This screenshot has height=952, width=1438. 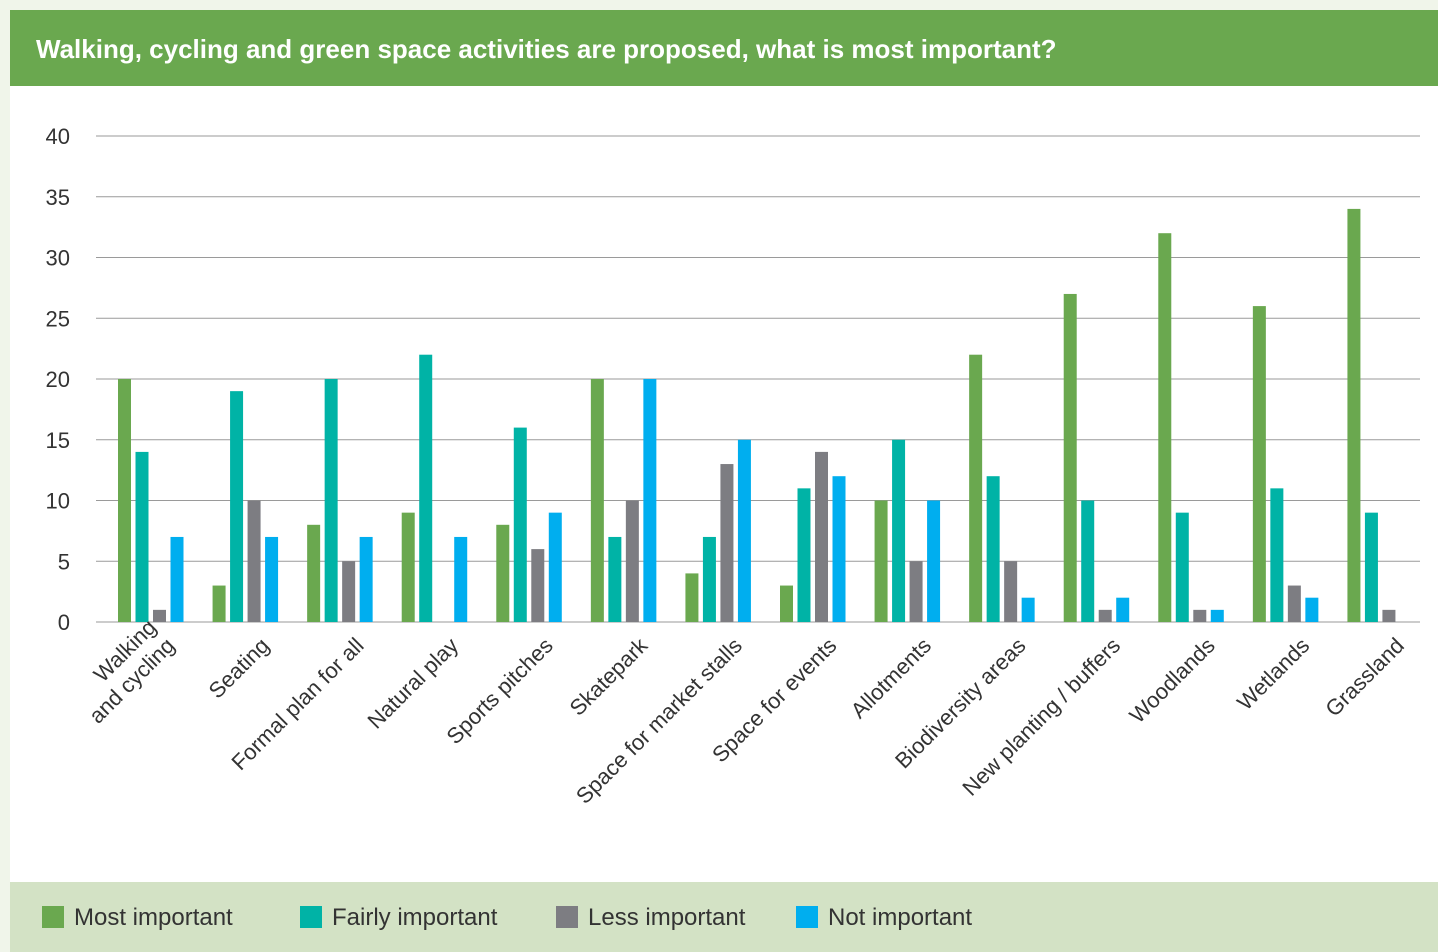 What do you see at coordinates (64, 561) in the screenshot?
I see `y-tick-label: 5` at bounding box center [64, 561].